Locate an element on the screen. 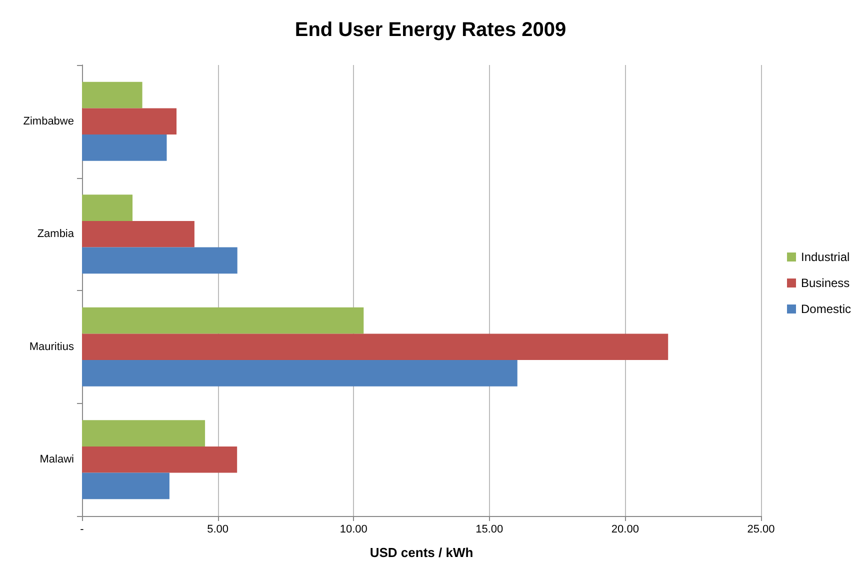  chart-title: End User Energy Rates 2009 is located at coordinates (430, 30).